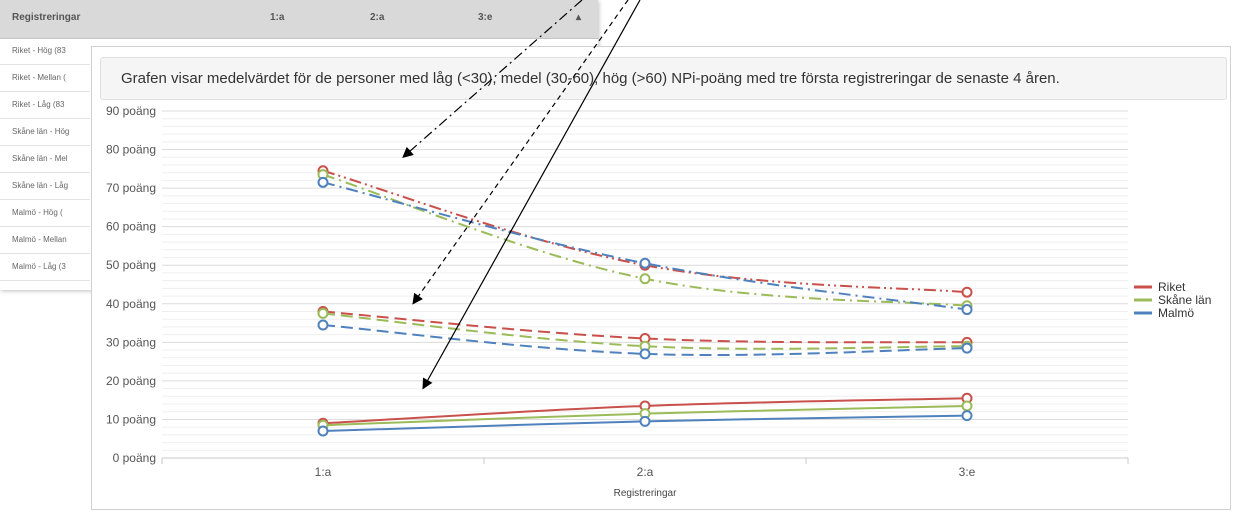  What do you see at coordinates (131, 227) in the screenshot?
I see `y-tick-label: 60 poäng` at bounding box center [131, 227].